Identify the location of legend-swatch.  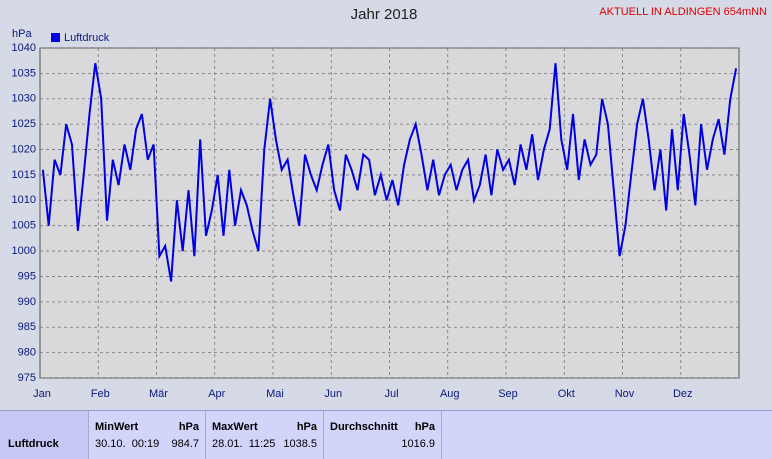
(55, 37).